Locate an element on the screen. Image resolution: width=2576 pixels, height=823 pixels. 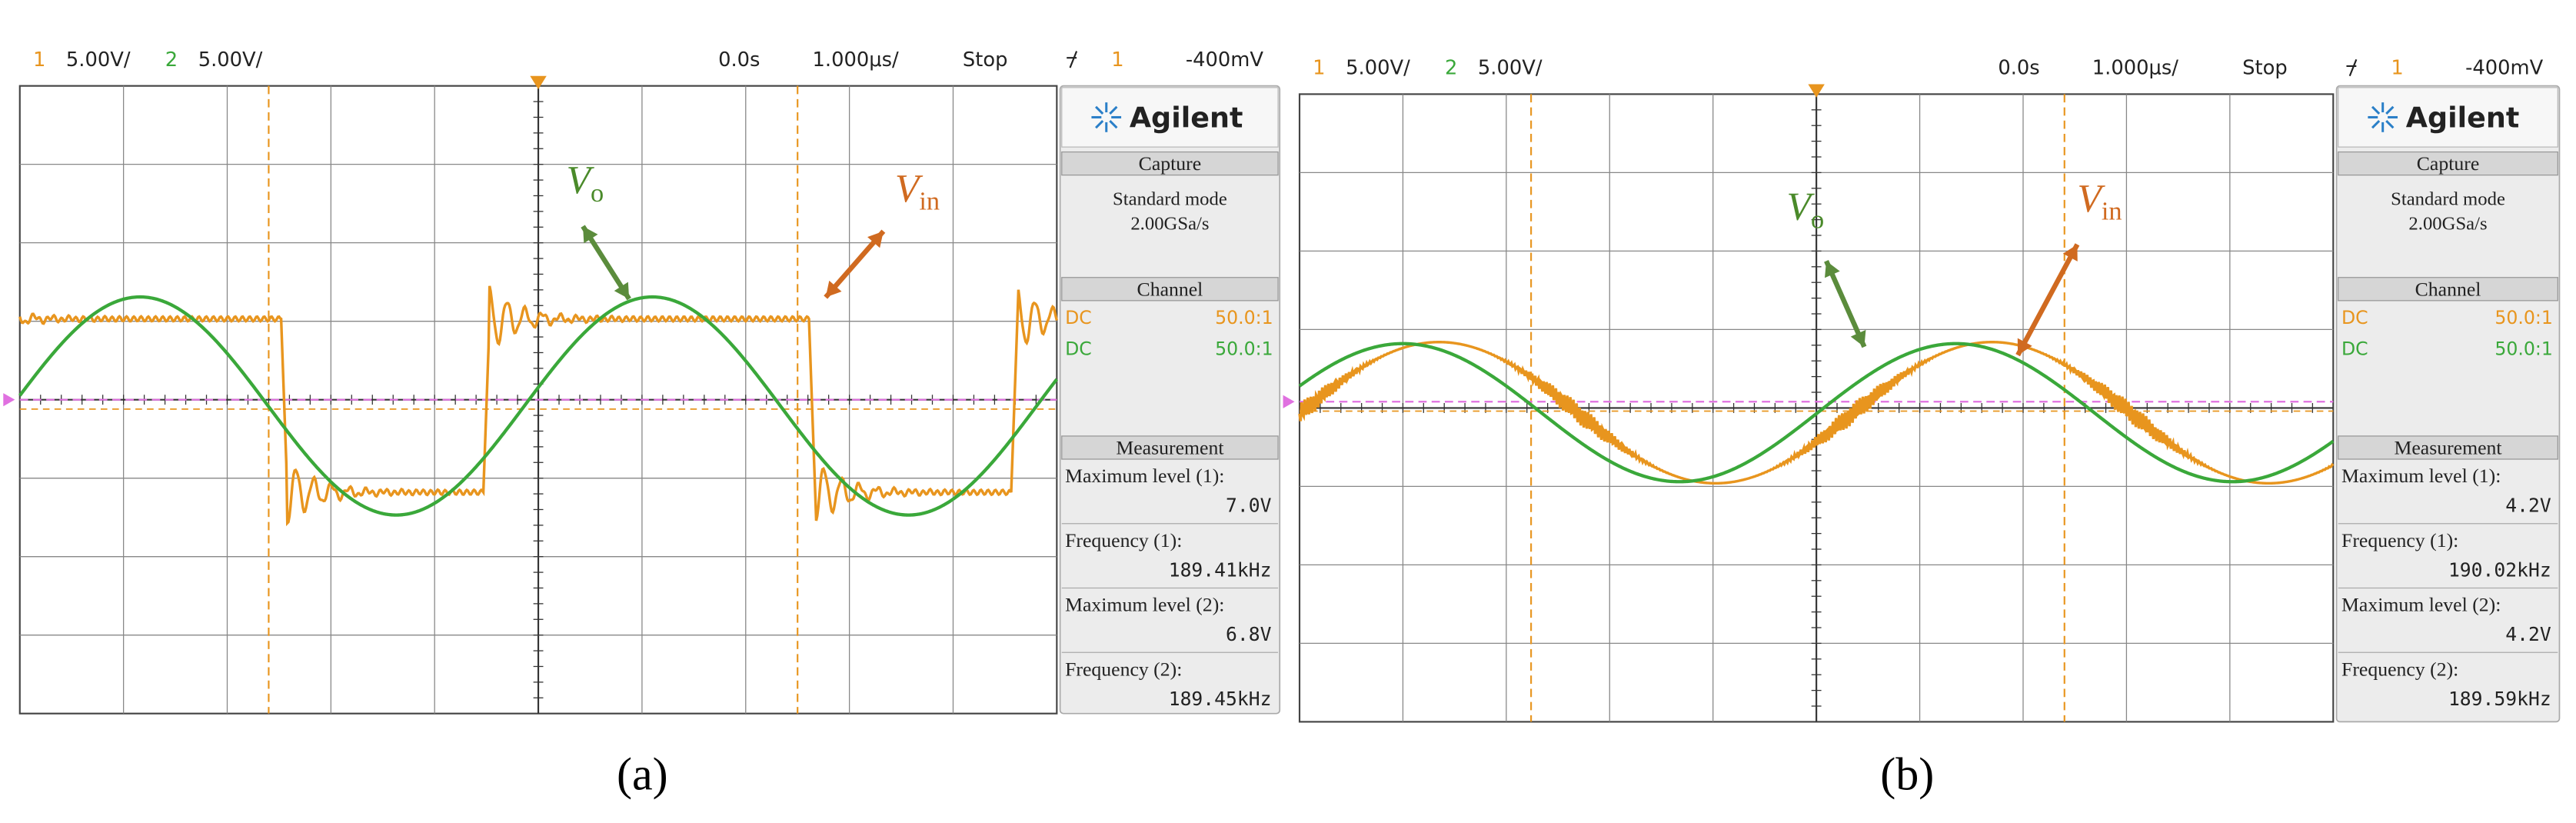
capture-mode: Standard mode is located at coordinates (1170, 198).